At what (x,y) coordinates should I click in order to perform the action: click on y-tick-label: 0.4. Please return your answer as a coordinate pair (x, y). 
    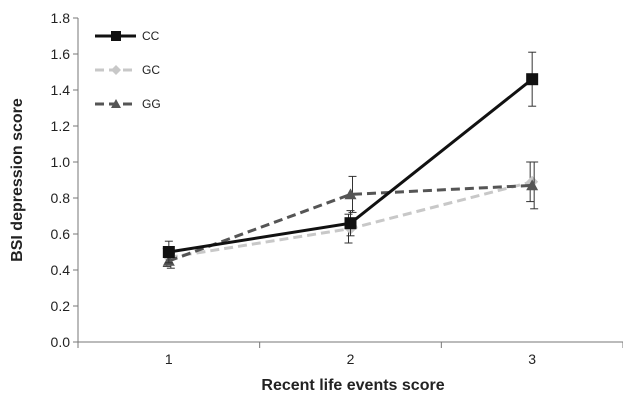
    Looking at the image, I should click on (61, 270).